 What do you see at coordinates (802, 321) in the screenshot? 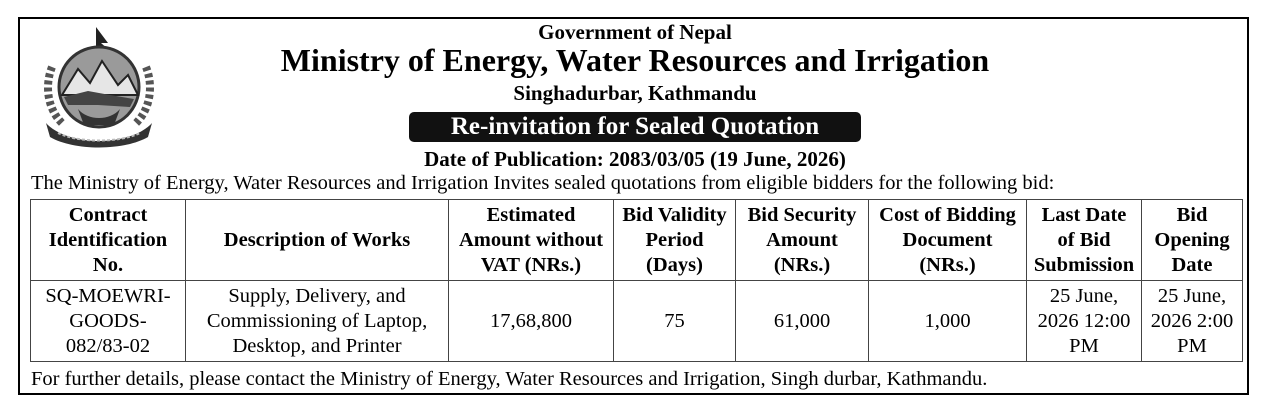
I see `bid-security-cell: 61,000` at bounding box center [802, 321].